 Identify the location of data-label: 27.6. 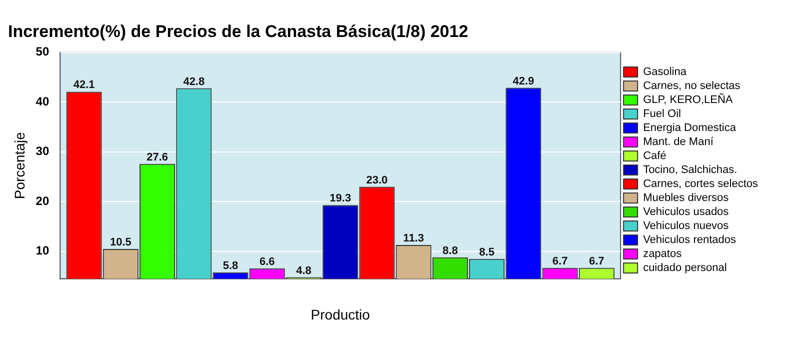
(157, 157).